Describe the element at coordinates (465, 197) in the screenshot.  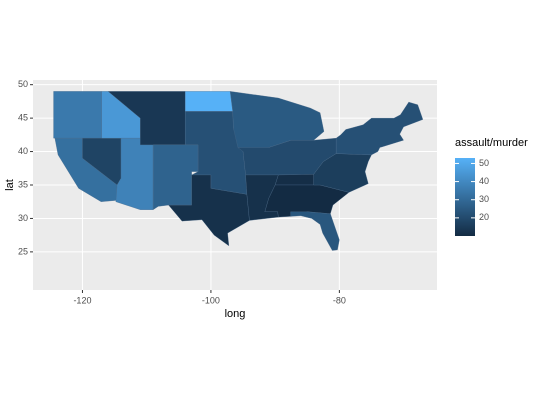
I see `colorbar` at that location.